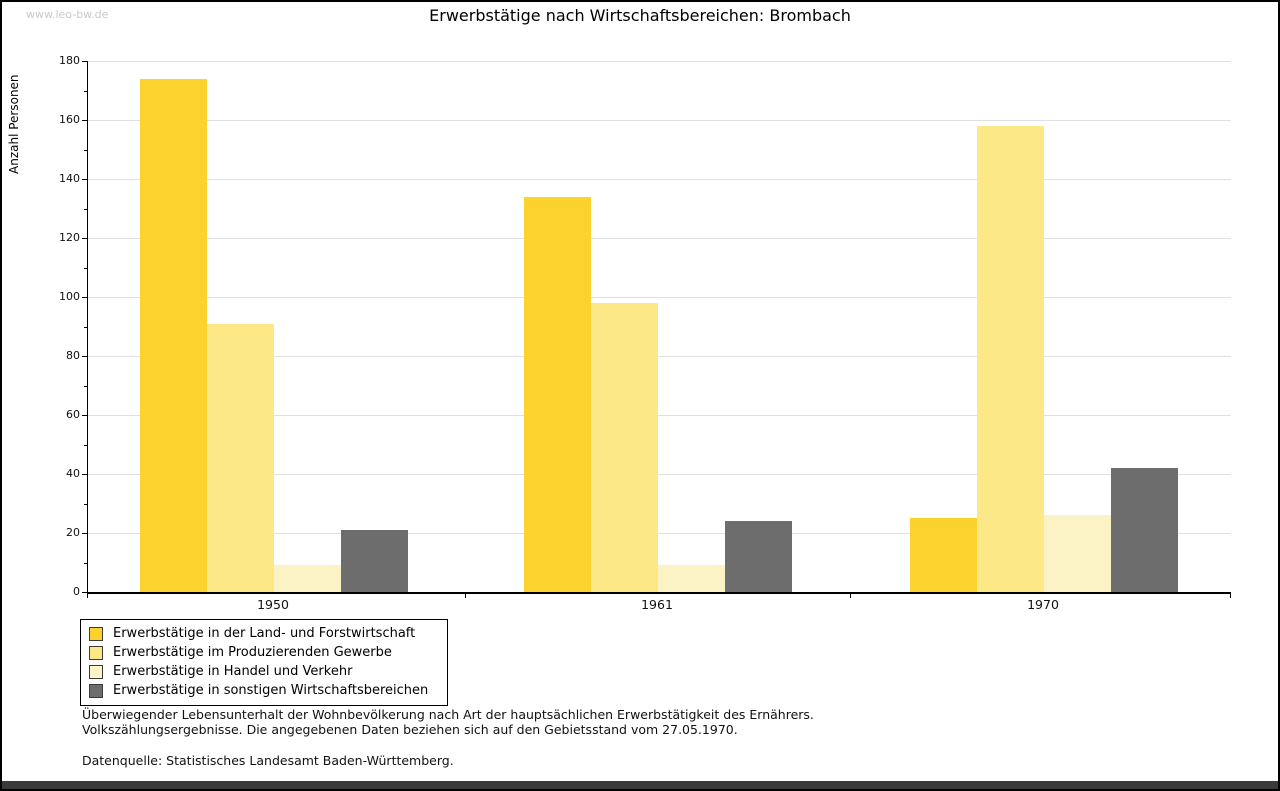 The image size is (1280, 791). What do you see at coordinates (69, 296) in the screenshot?
I see `y-tick-label: 100` at bounding box center [69, 296].